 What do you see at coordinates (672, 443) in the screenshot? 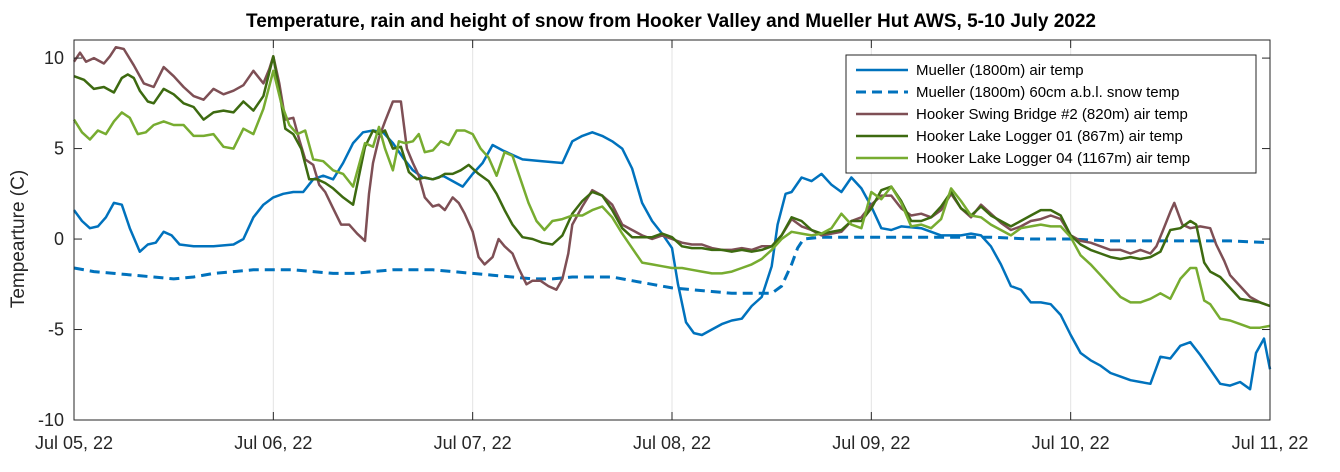
I see `x-tick-label-3: Jul 08, 22` at bounding box center [672, 443].